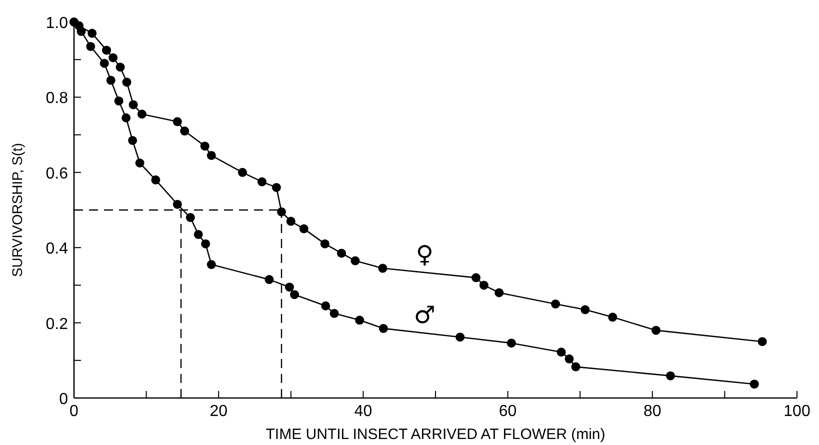 This screenshot has height=445, width=819. Describe the element at coordinates (57, 23) in the screenshot. I see `y-tick-label: 1.0` at that location.